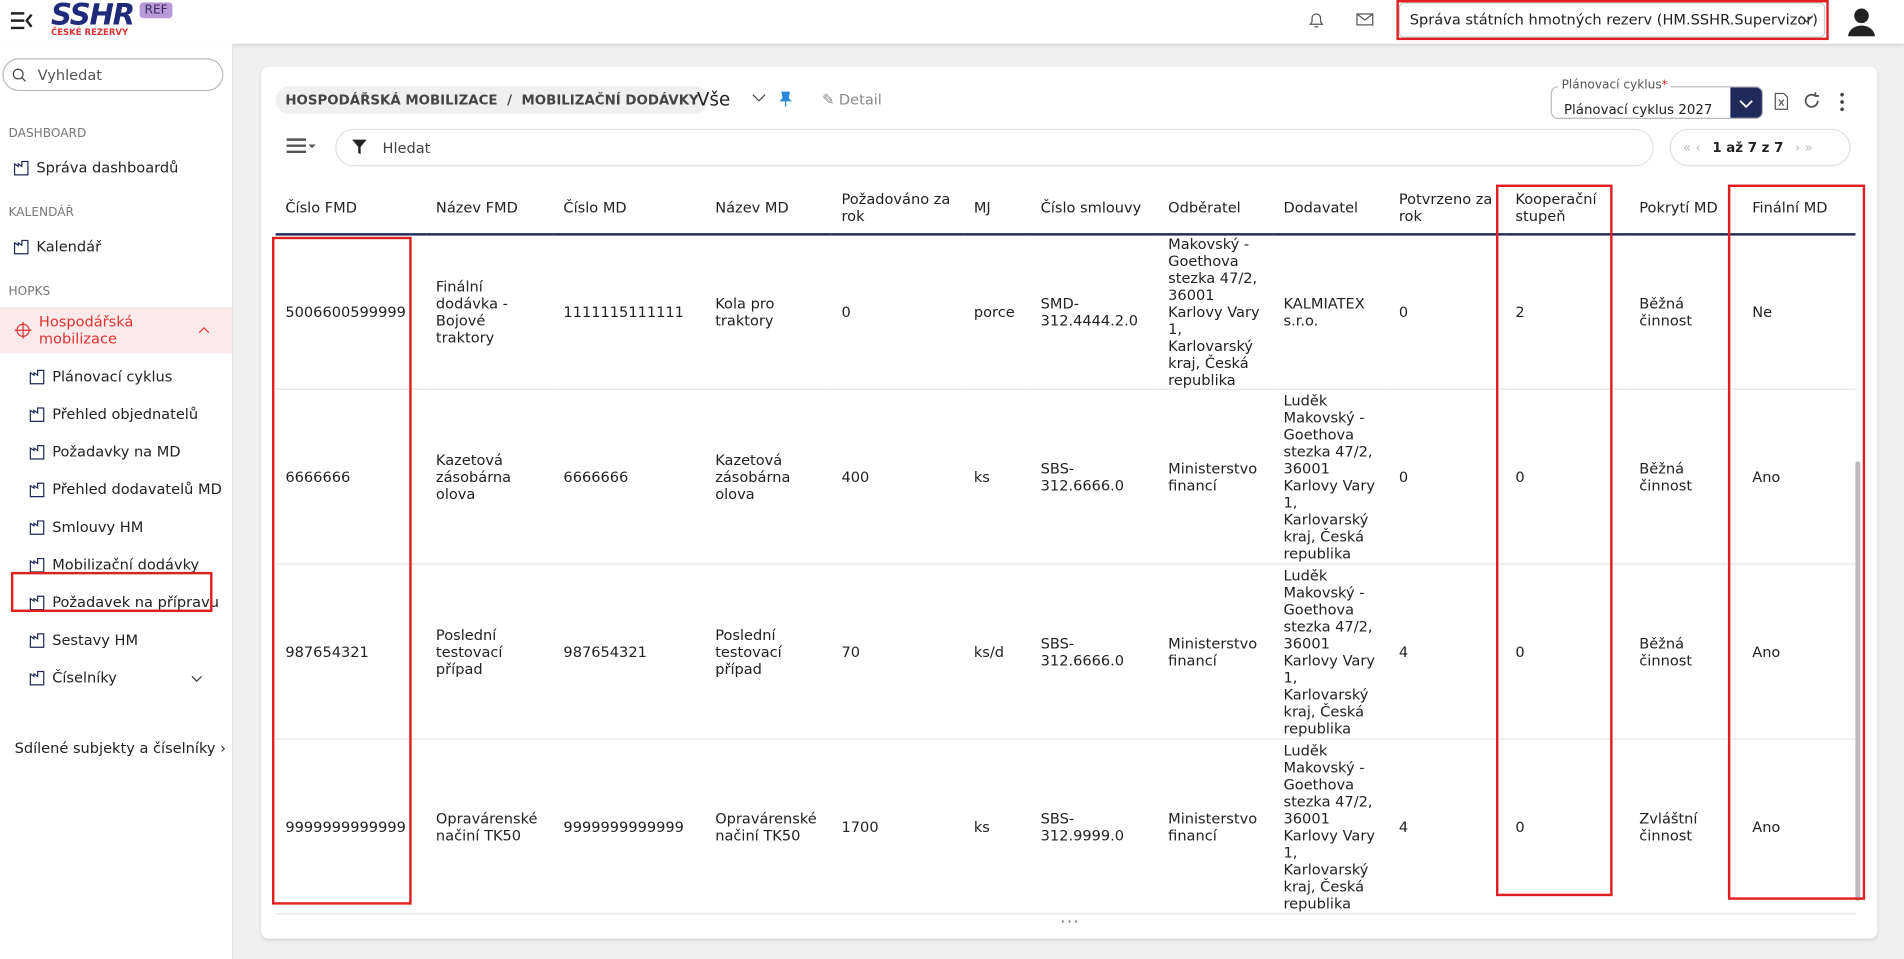 The image size is (1904, 959). I want to click on nav-item: Smlouvy HM, so click(116, 528).